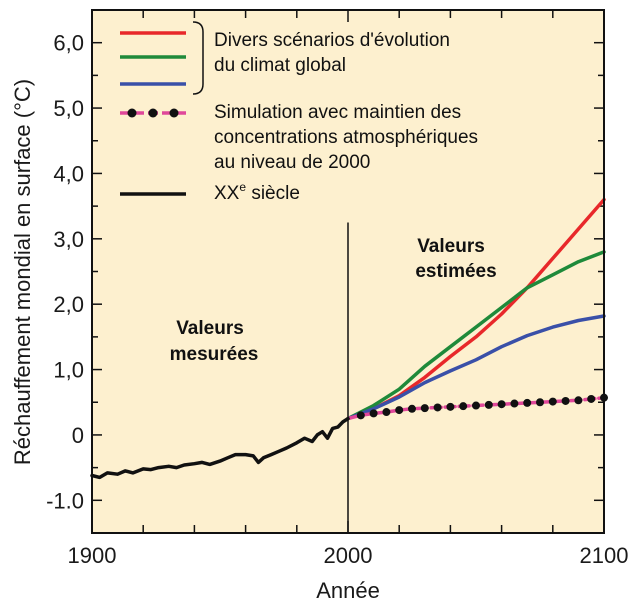 This screenshot has width=640, height=607. I want to click on legend-scenarios-line1: Divers scénarios d'évolution, so click(332, 40).